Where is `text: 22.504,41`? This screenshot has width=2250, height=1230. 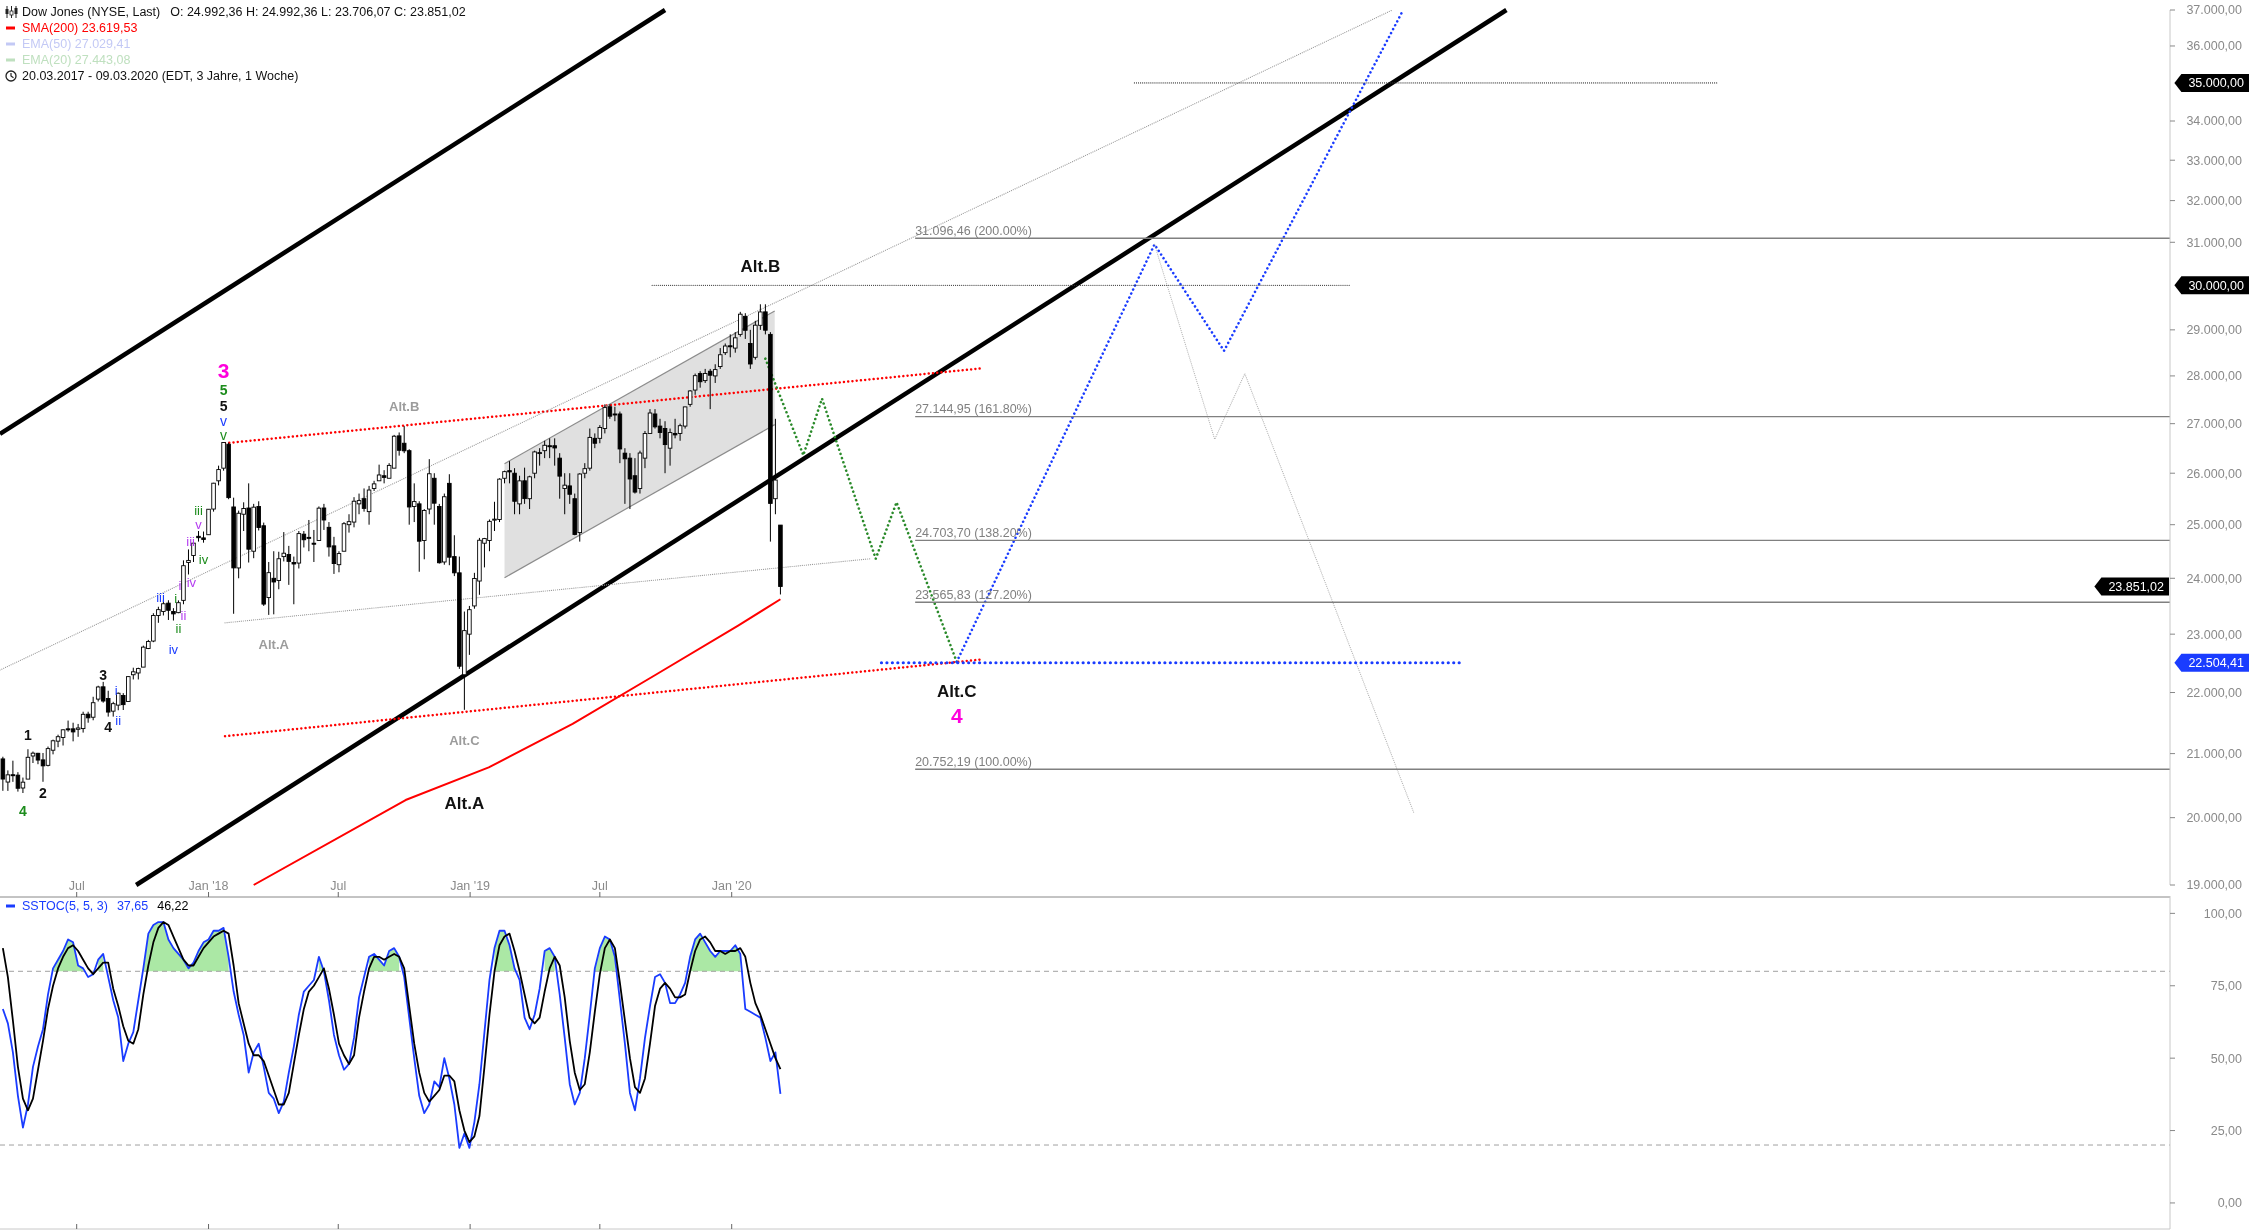
text: 22.504,41 is located at coordinates (2216, 663).